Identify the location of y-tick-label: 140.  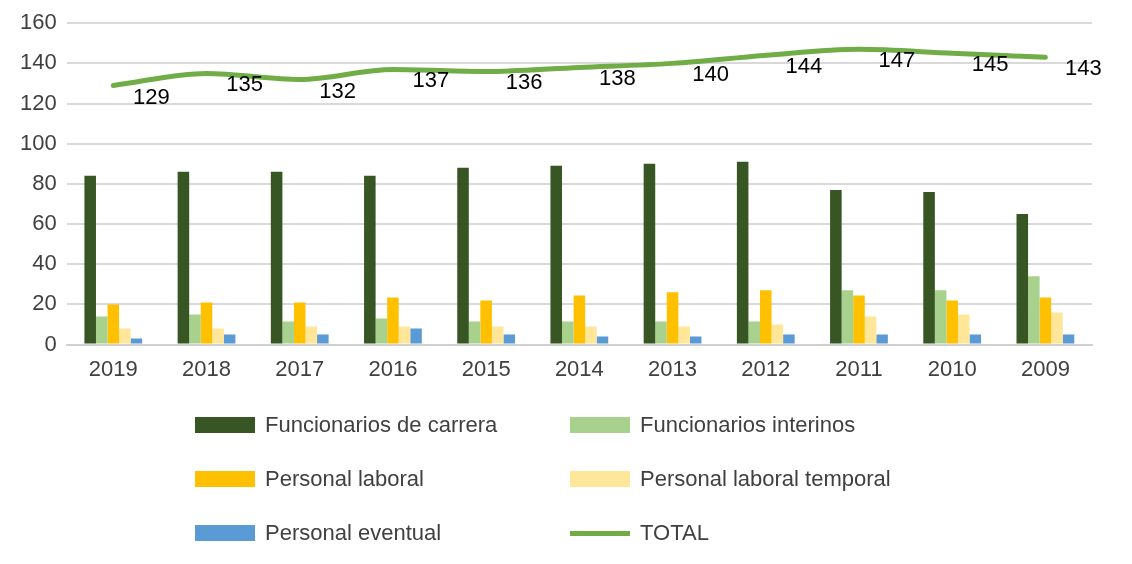
(38, 62).